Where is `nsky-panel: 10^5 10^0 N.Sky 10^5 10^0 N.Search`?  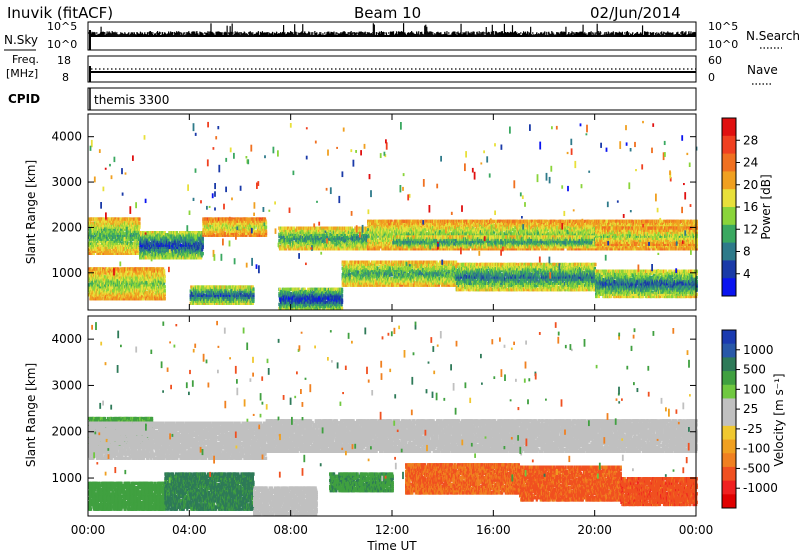 nsky-panel: 10^5 10^0 N.Sky 10^5 10^0 N.Search is located at coordinates (402, 35).